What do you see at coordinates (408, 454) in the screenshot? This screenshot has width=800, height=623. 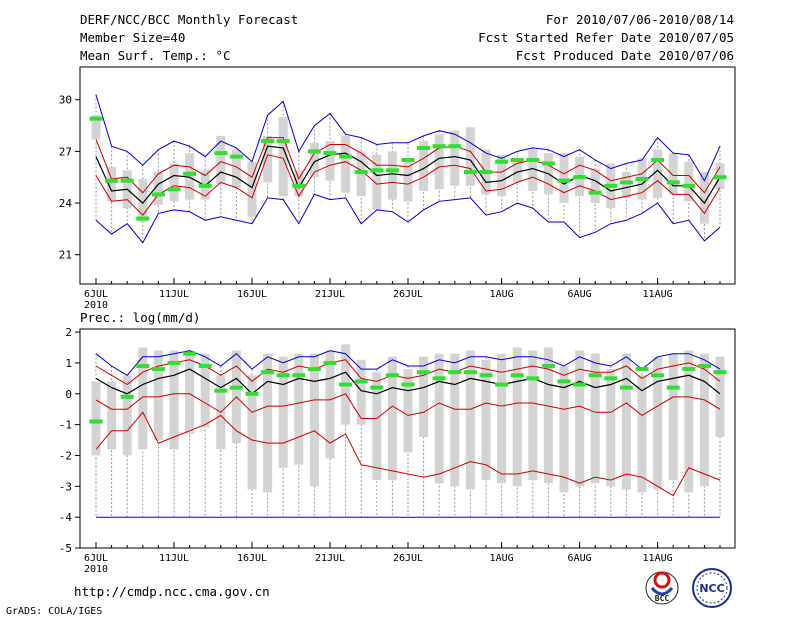 I see `series-mean-2-sd` at bounding box center [408, 454].